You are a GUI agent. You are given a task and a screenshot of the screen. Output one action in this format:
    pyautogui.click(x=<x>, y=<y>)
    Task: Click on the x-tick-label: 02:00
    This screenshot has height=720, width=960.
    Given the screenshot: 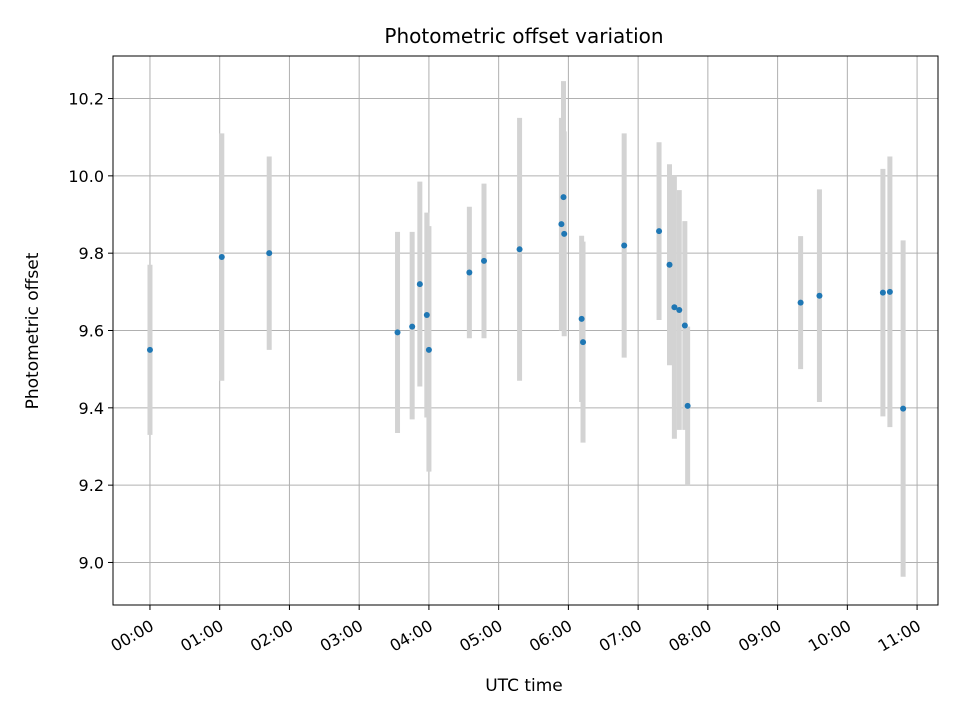 What is the action you would take?
    pyautogui.click(x=271, y=636)
    